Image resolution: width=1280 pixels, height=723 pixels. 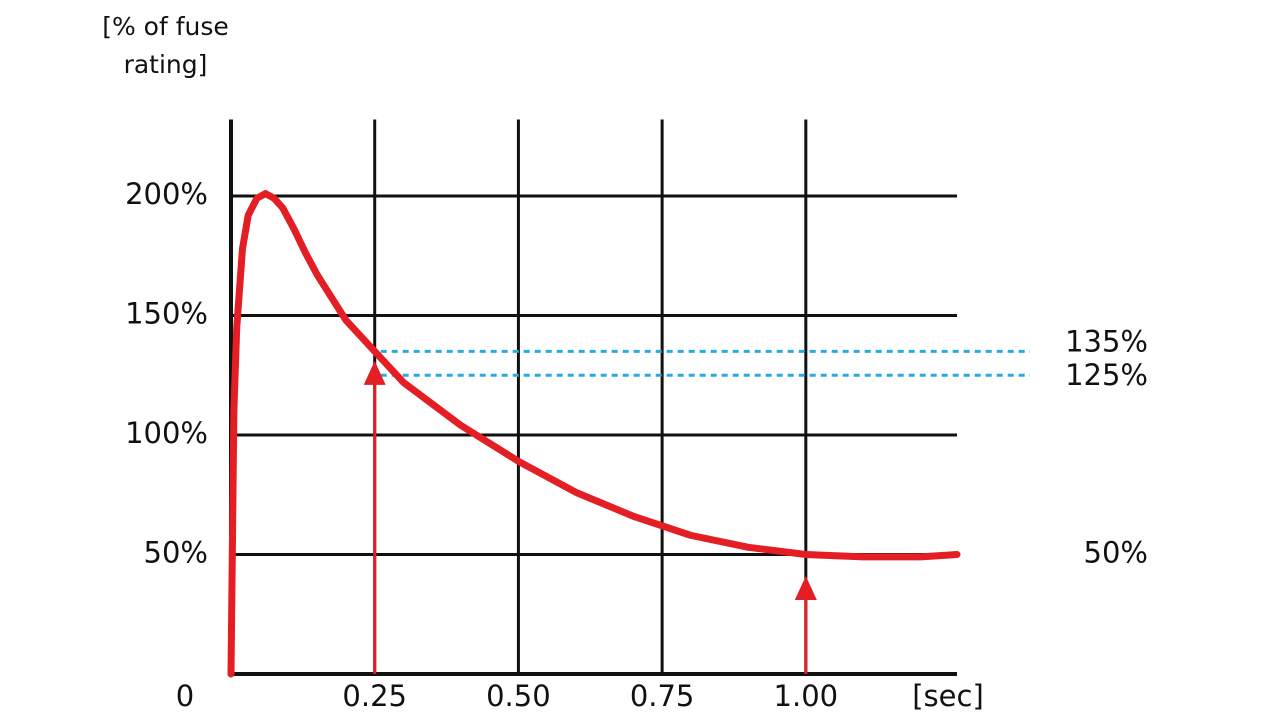 What do you see at coordinates (176, 552) in the screenshot?
I see `y-tick-label: 50%` at bounding box center [176, 552].